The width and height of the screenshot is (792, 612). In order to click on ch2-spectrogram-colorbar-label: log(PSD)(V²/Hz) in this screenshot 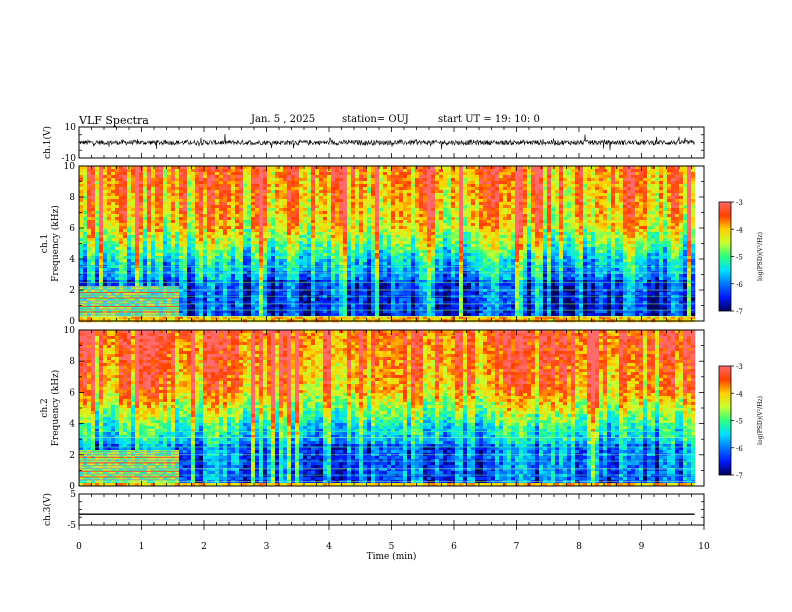, I will do `click(760, 420)`.